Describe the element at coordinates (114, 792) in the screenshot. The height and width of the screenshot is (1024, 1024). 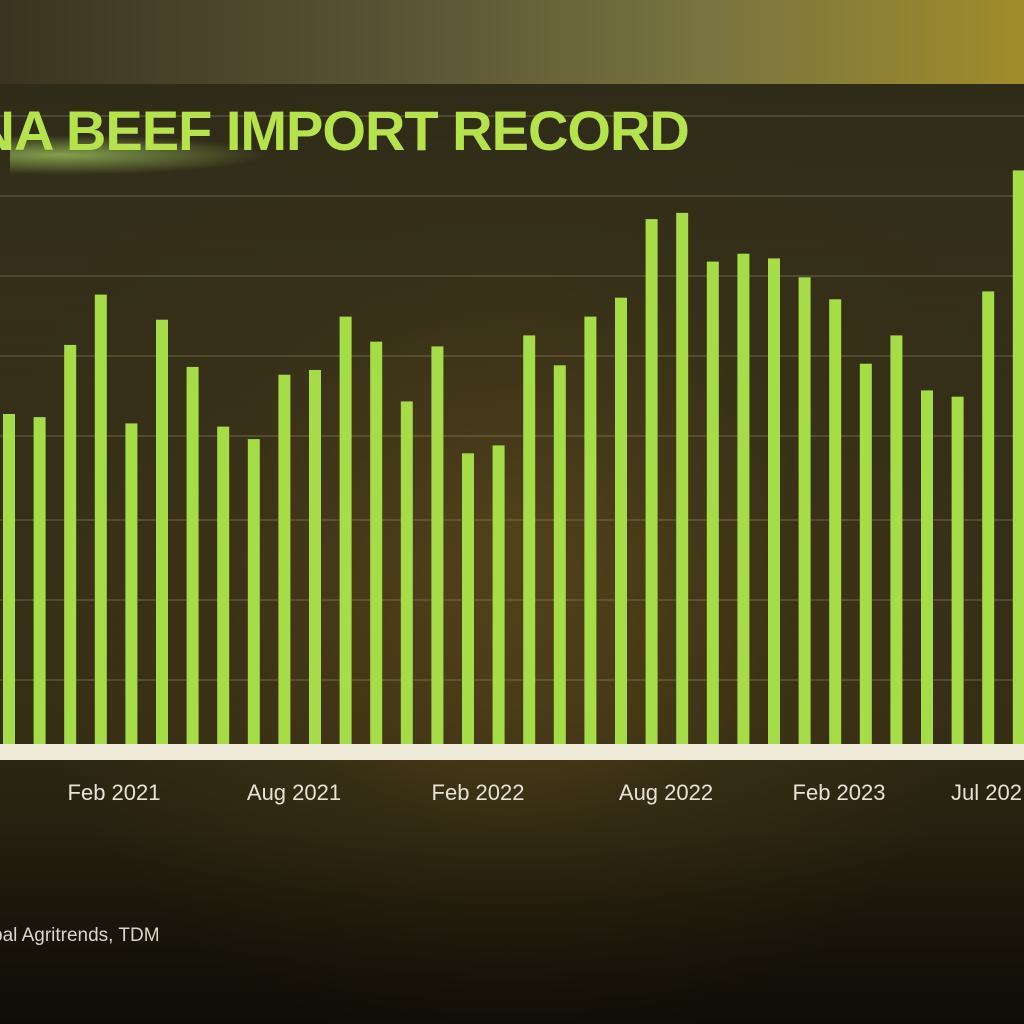
I see `x-tick-label: Feb 2021` at that location.